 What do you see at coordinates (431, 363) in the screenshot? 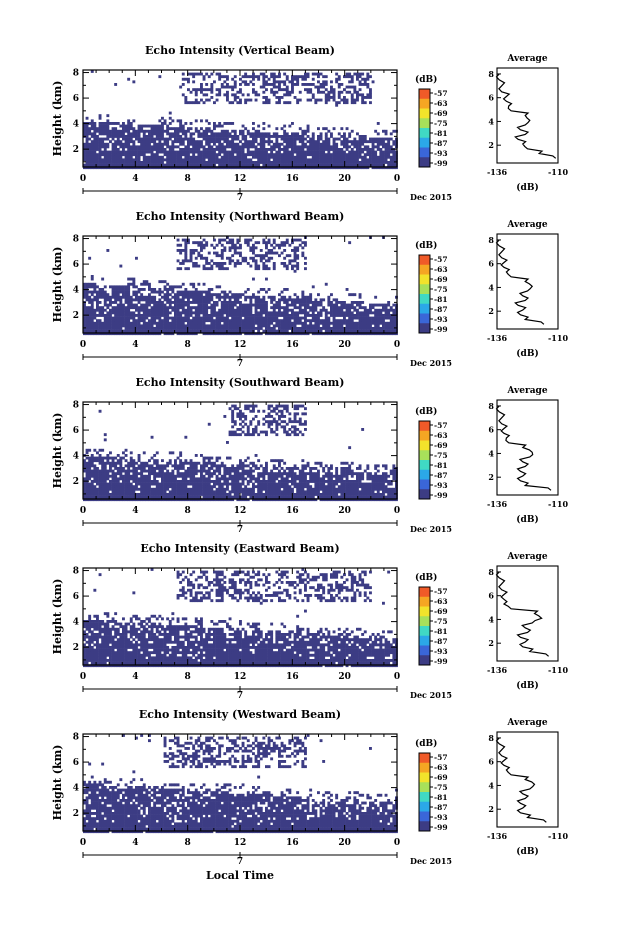
I see `date-label: Dec 2015` at bounding box center [431, 363].